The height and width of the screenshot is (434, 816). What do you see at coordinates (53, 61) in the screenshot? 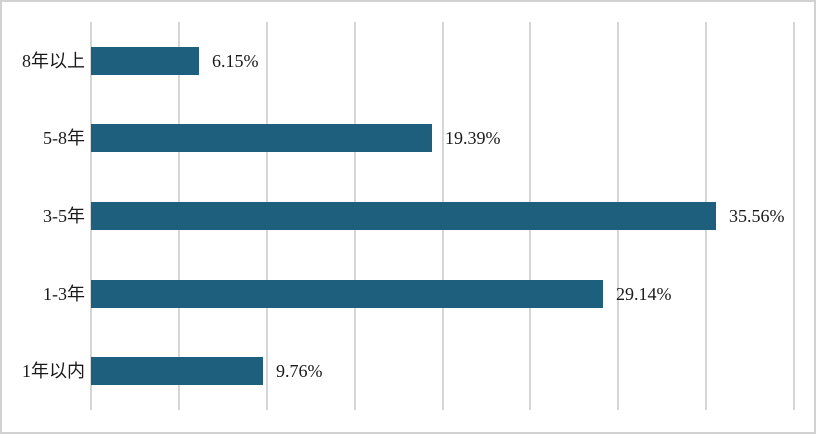
I see `category-label: 8年以上` at bounding box center [53, 61].